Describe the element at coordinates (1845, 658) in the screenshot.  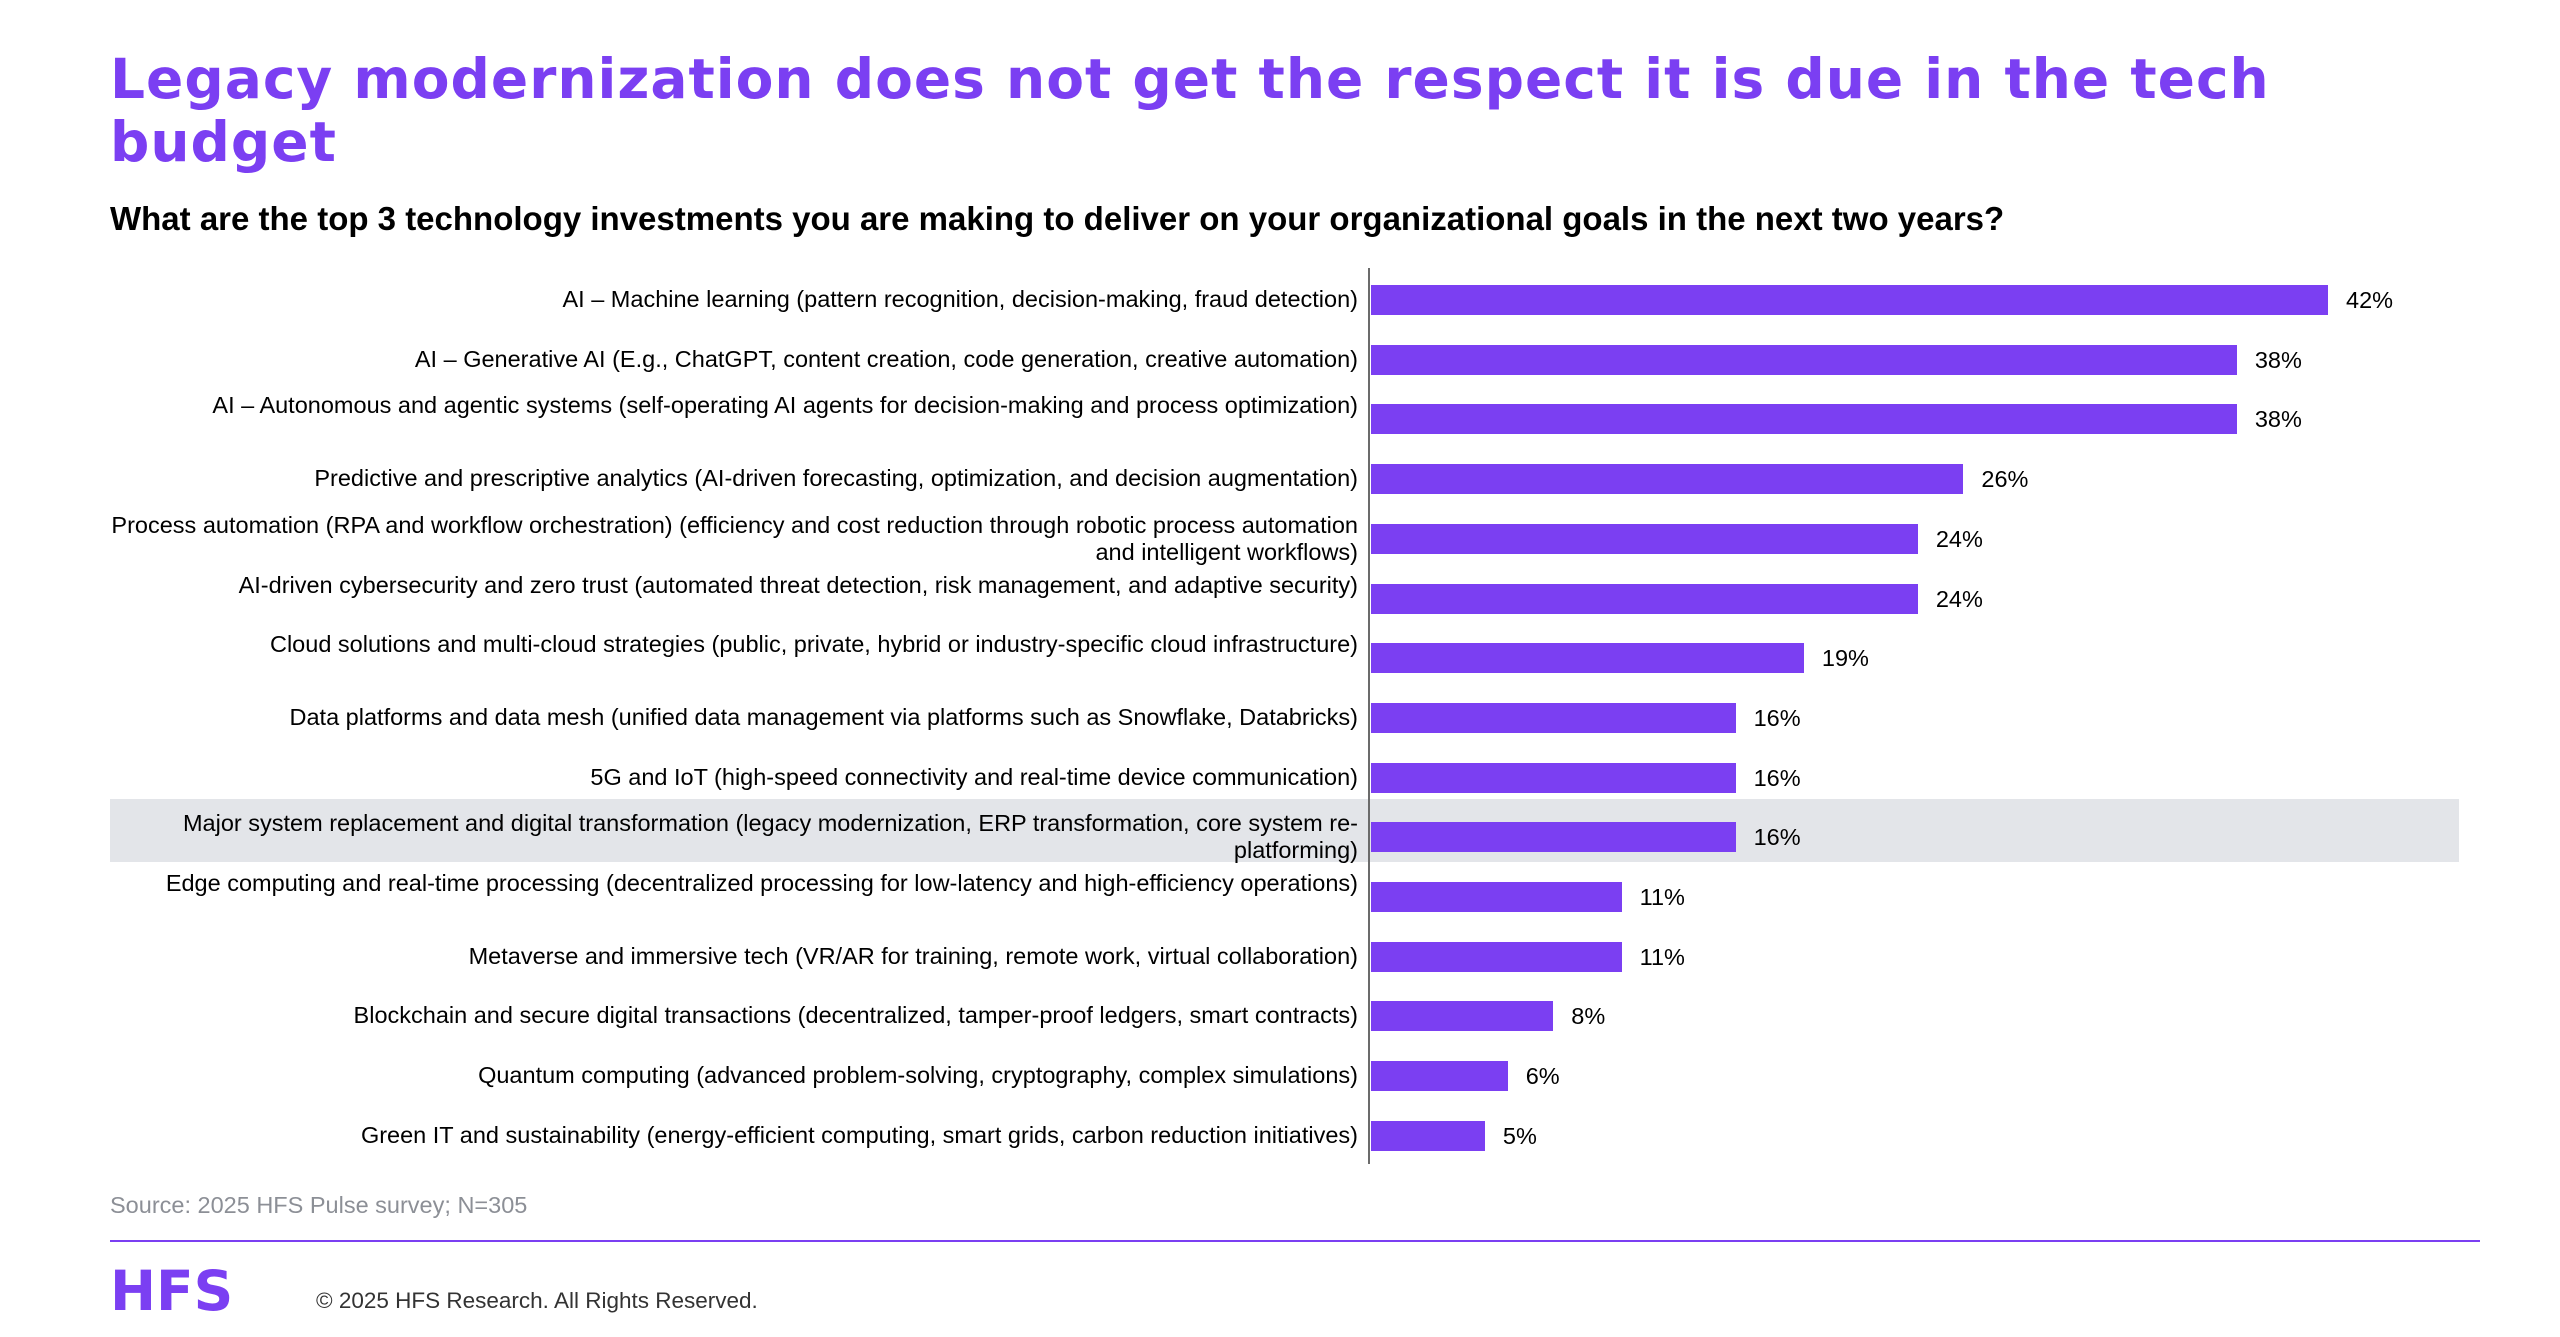
I see `value-label: 19%` at that location.